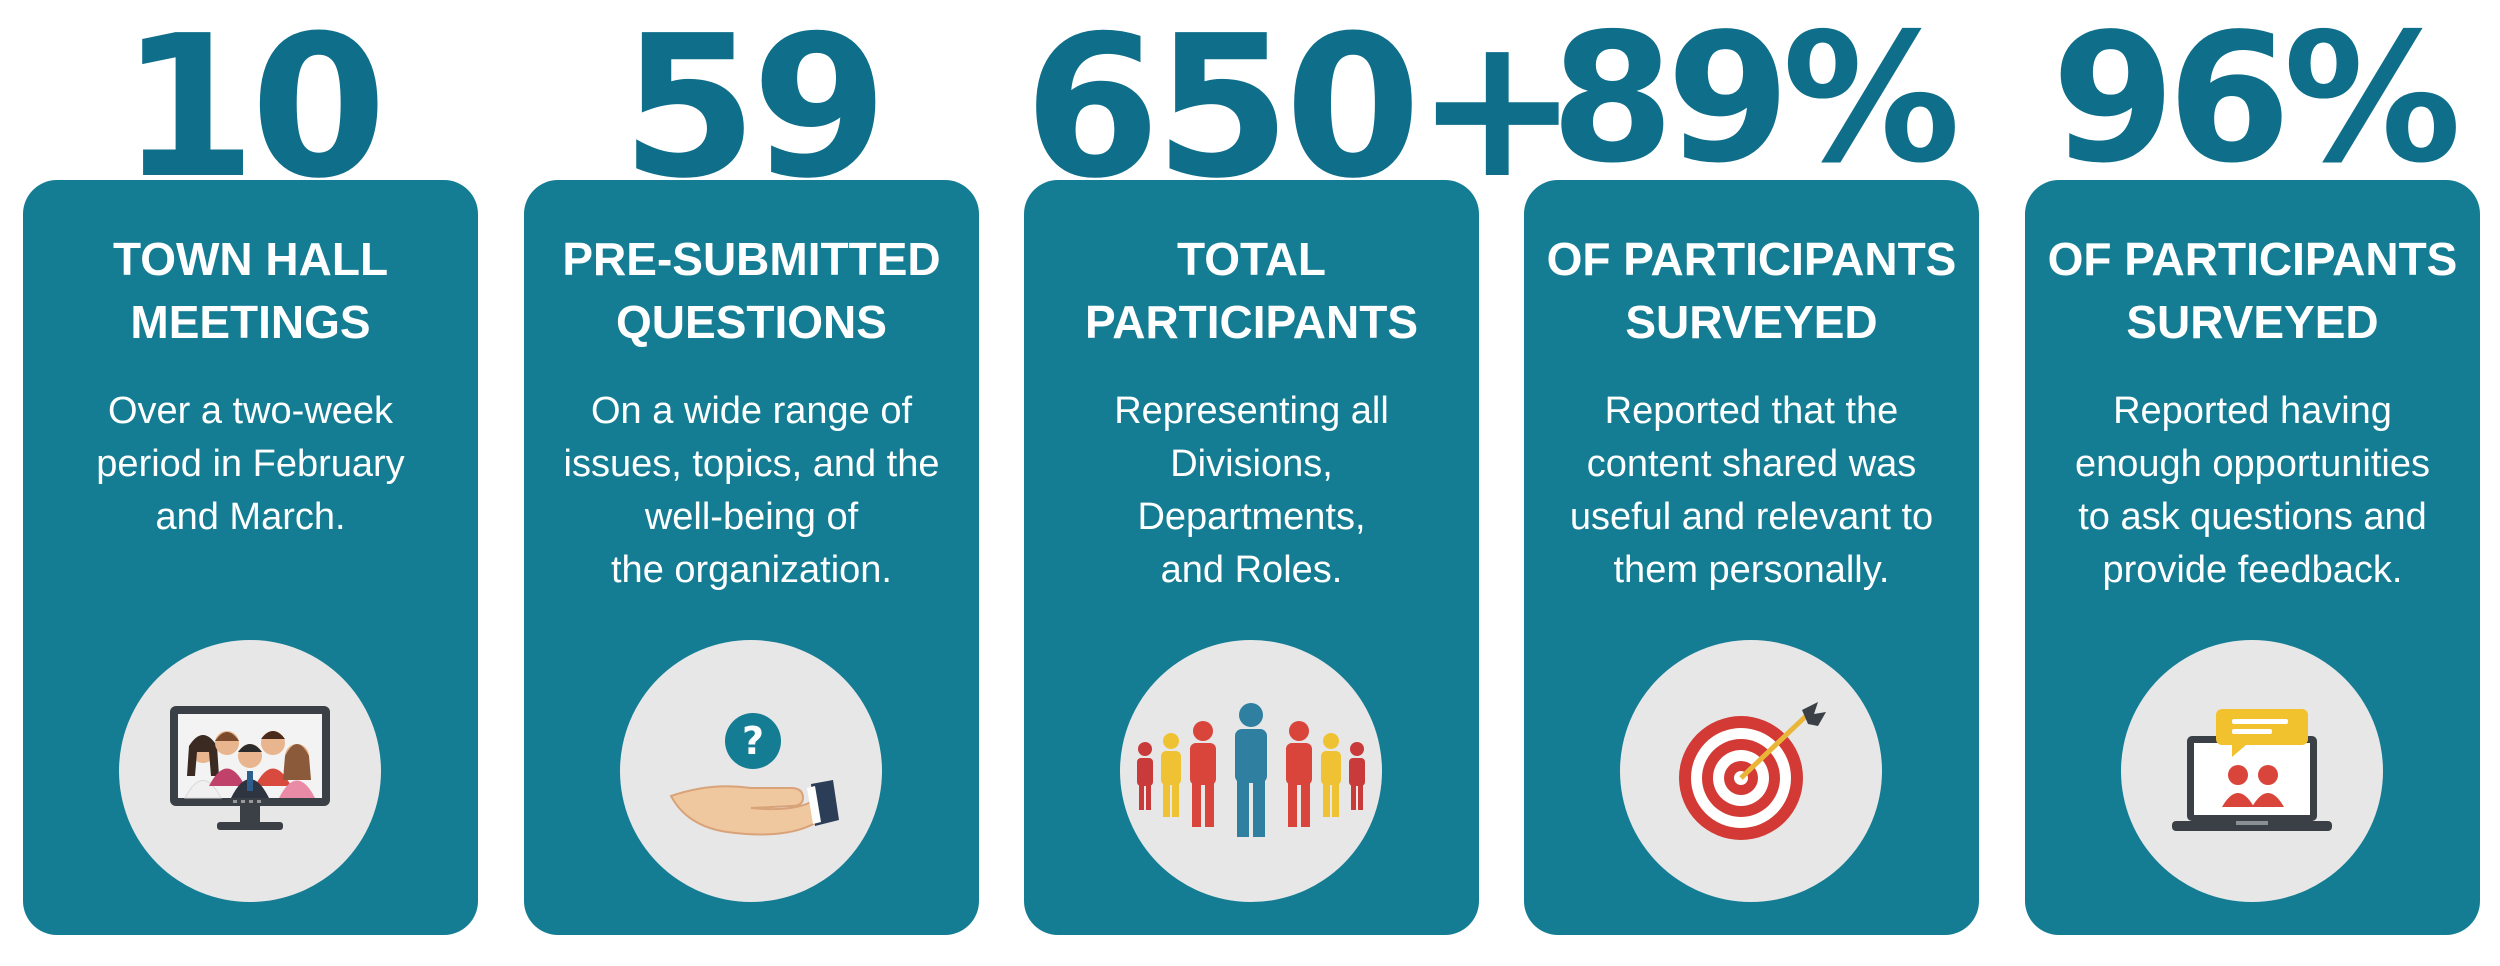 The height and width of the screenshot is (966, 2500). Describe the element at coordinates (1251, 464) in the screenshot. I see `card-description-line: Divisions,` at that location.